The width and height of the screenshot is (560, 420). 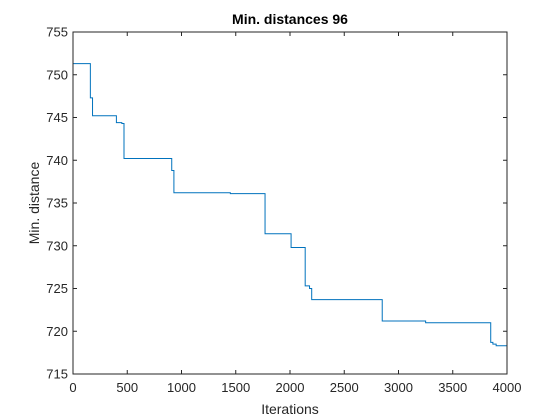 I want to click on x-tick-label: 3500, so click(x=452, y=387).